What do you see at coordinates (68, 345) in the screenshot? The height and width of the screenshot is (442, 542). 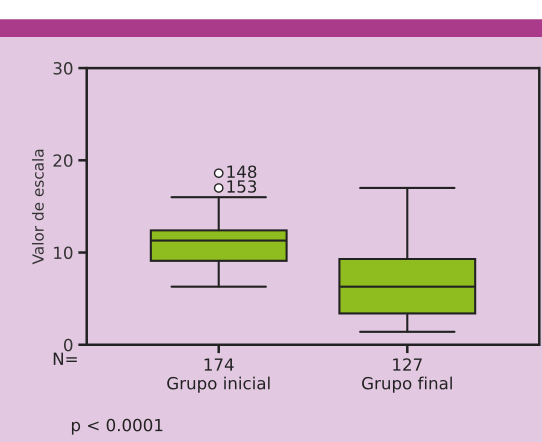 I see `y-tick-label: 0` at bounding box center [68, 345].